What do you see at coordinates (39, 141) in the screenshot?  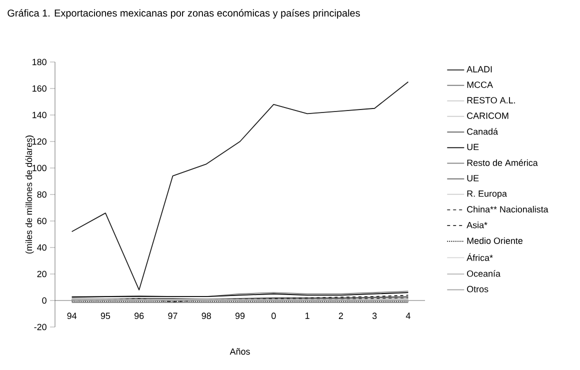 I see `y-tick-label: 120` at bounding box center [39, 141].